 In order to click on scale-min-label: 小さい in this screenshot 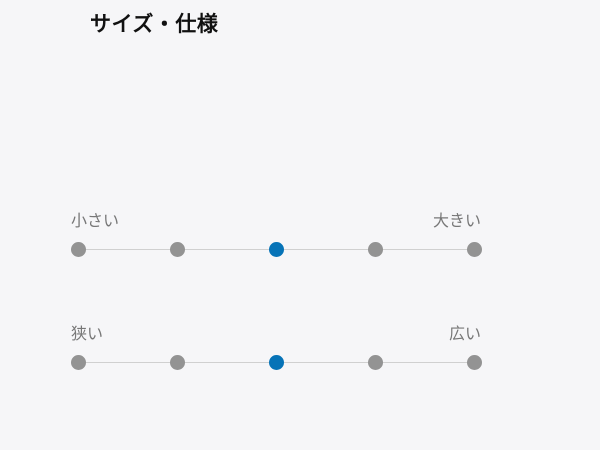, I will do `click(95, 220)`.